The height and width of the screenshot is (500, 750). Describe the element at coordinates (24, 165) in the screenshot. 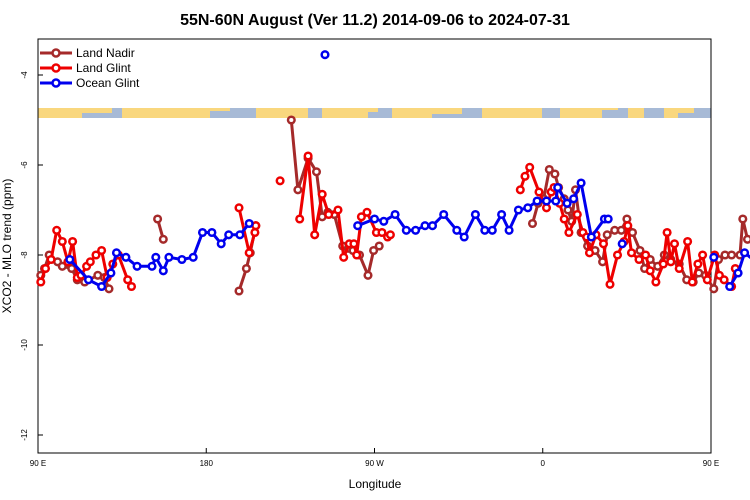

I see `y-tick-label: -6` at that location.